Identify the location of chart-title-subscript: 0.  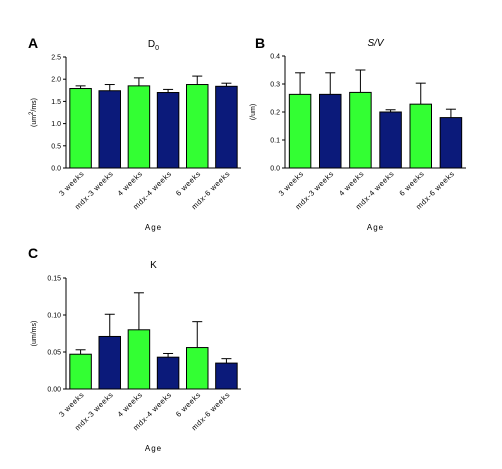
(157, 48).